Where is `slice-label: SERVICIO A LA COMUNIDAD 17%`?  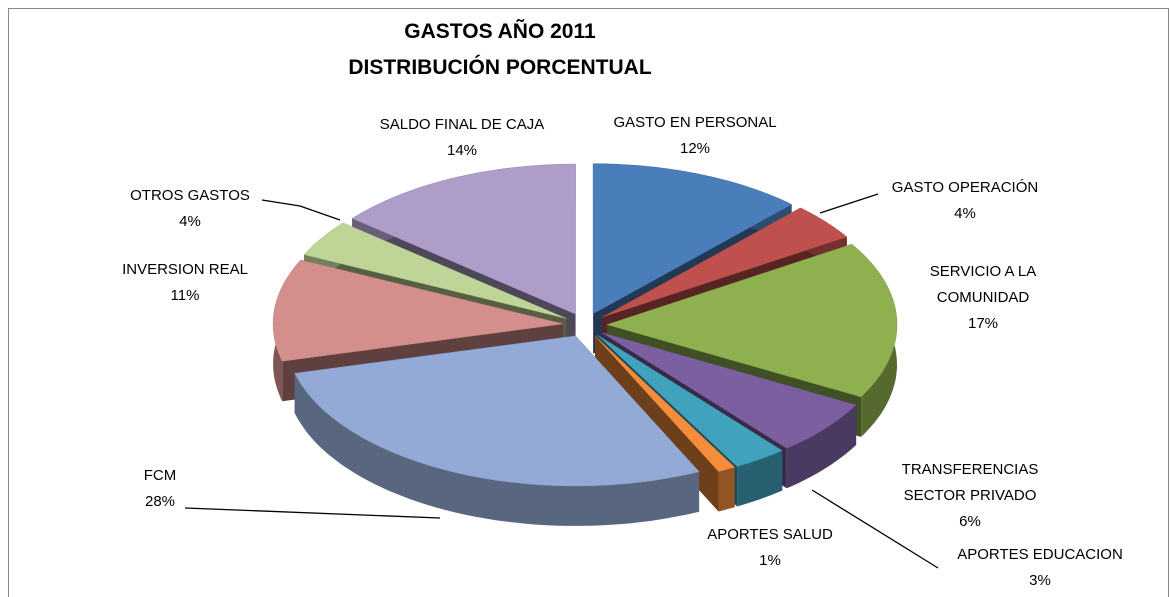 slice-label: SERVICIO A LA COMUNIDAD 17% is located at coordinates (983, 298).